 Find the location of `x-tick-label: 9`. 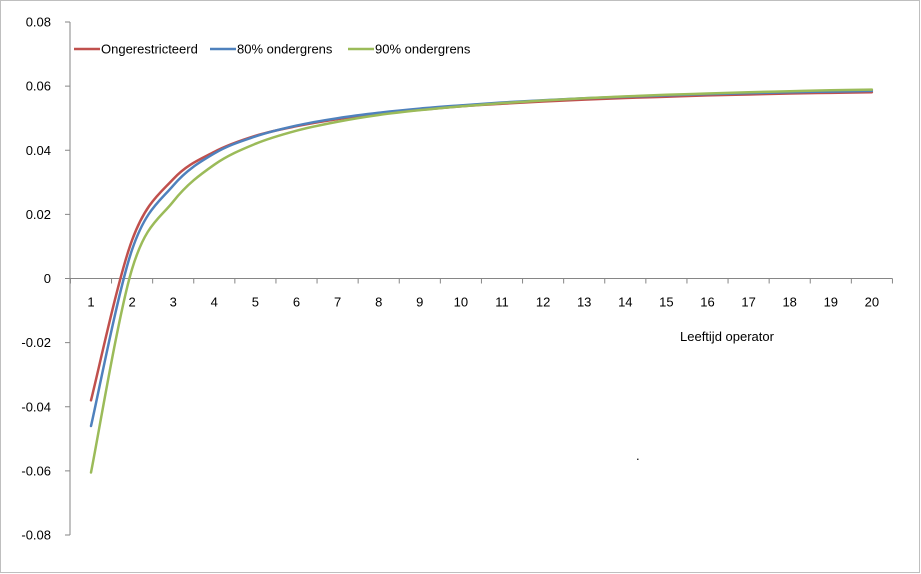

x-tick-label: 9 is located at coordinates (419, 302).